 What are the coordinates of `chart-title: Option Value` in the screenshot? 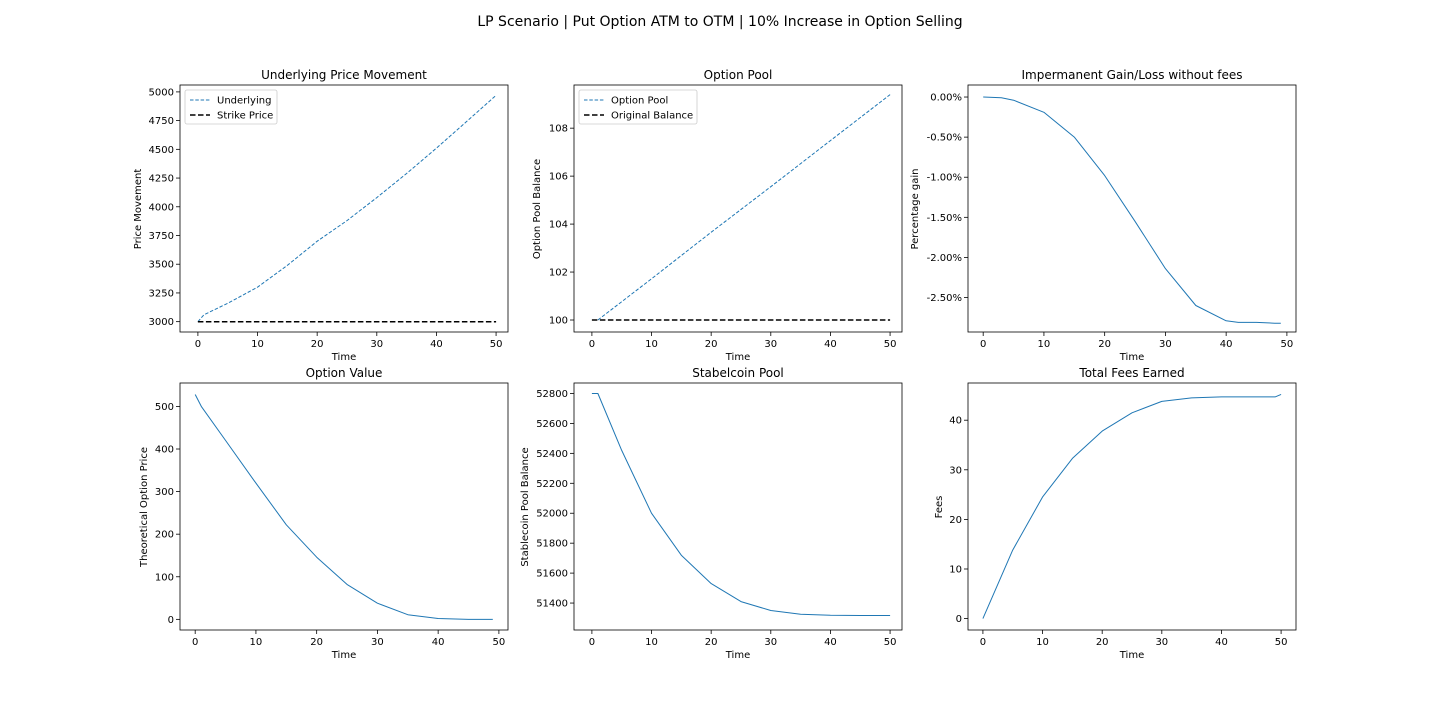 It's located at (344, 373).